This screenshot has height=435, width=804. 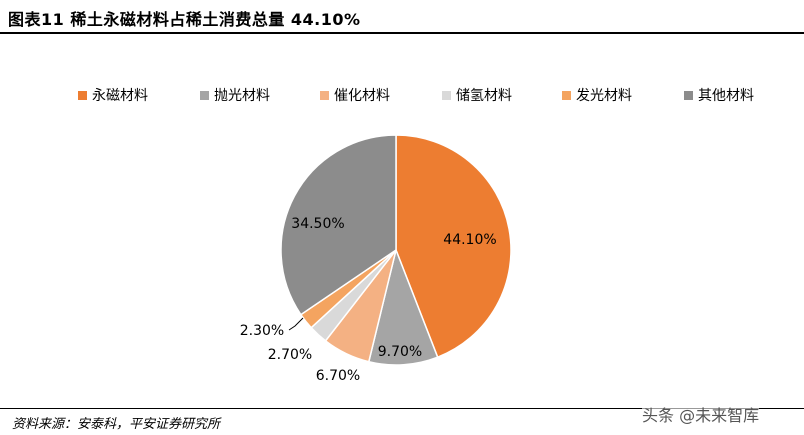 I want to click on data-label-0: 44.10%, so click(x=469, y=240).